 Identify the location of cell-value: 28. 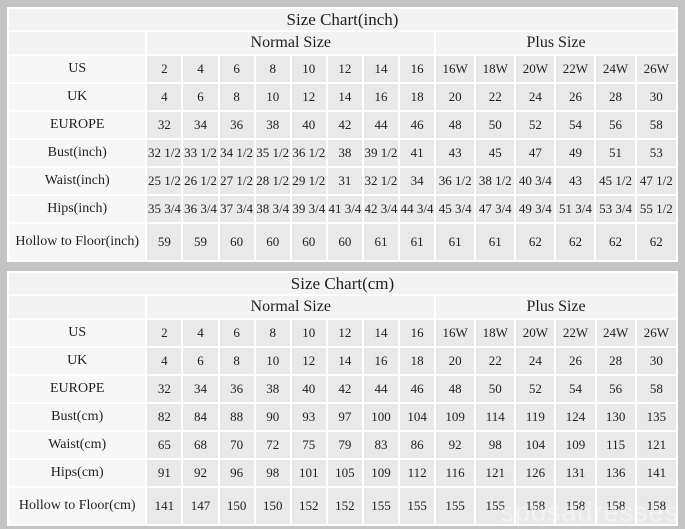
(615, 97).